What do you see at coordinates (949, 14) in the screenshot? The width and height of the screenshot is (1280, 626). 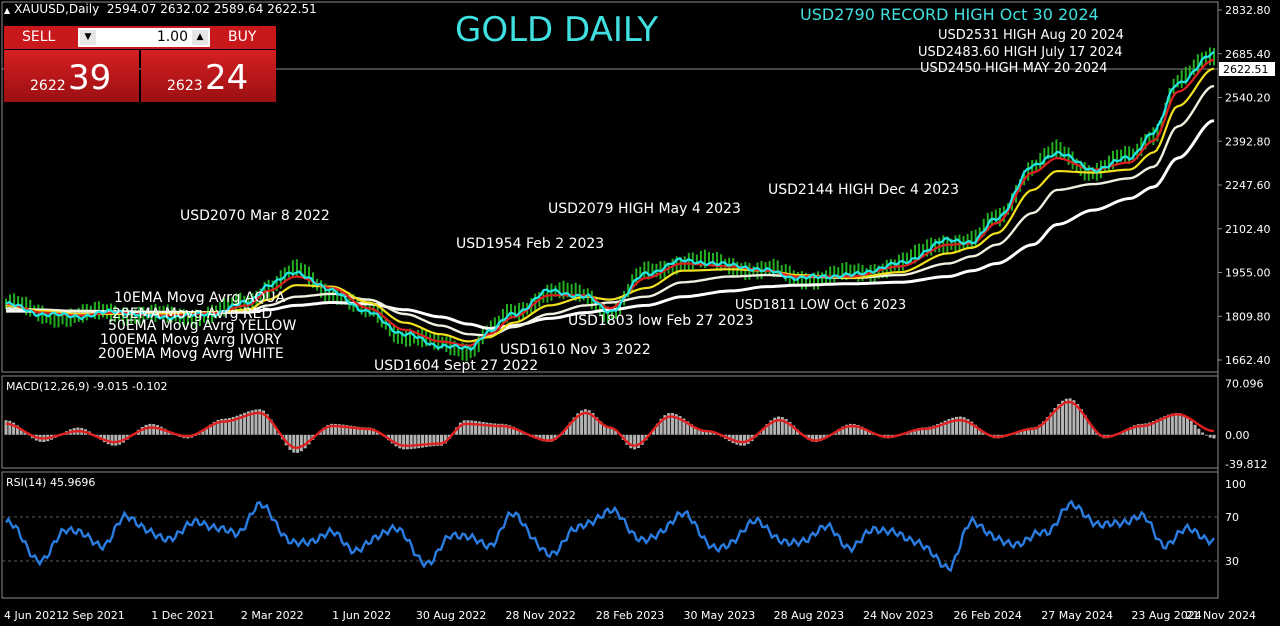 I see `price-annotation: USD2790 RECORD HIGH Oct 30 2024` at bounding box center [949, 14].